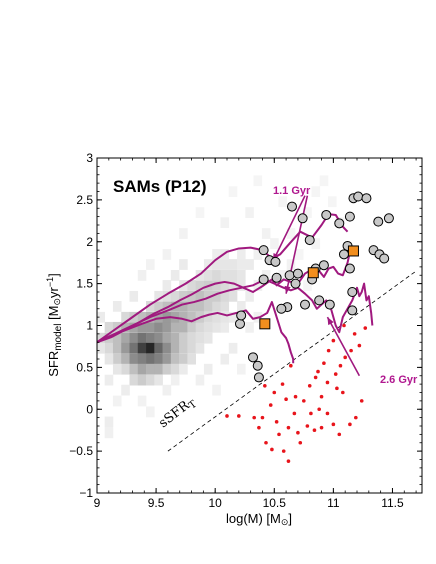 This screenshot has width=436, height=564. Describe the element at coordinates (84, 284) in the screenshot. I see `y-tick-label: 1.5` at that location.